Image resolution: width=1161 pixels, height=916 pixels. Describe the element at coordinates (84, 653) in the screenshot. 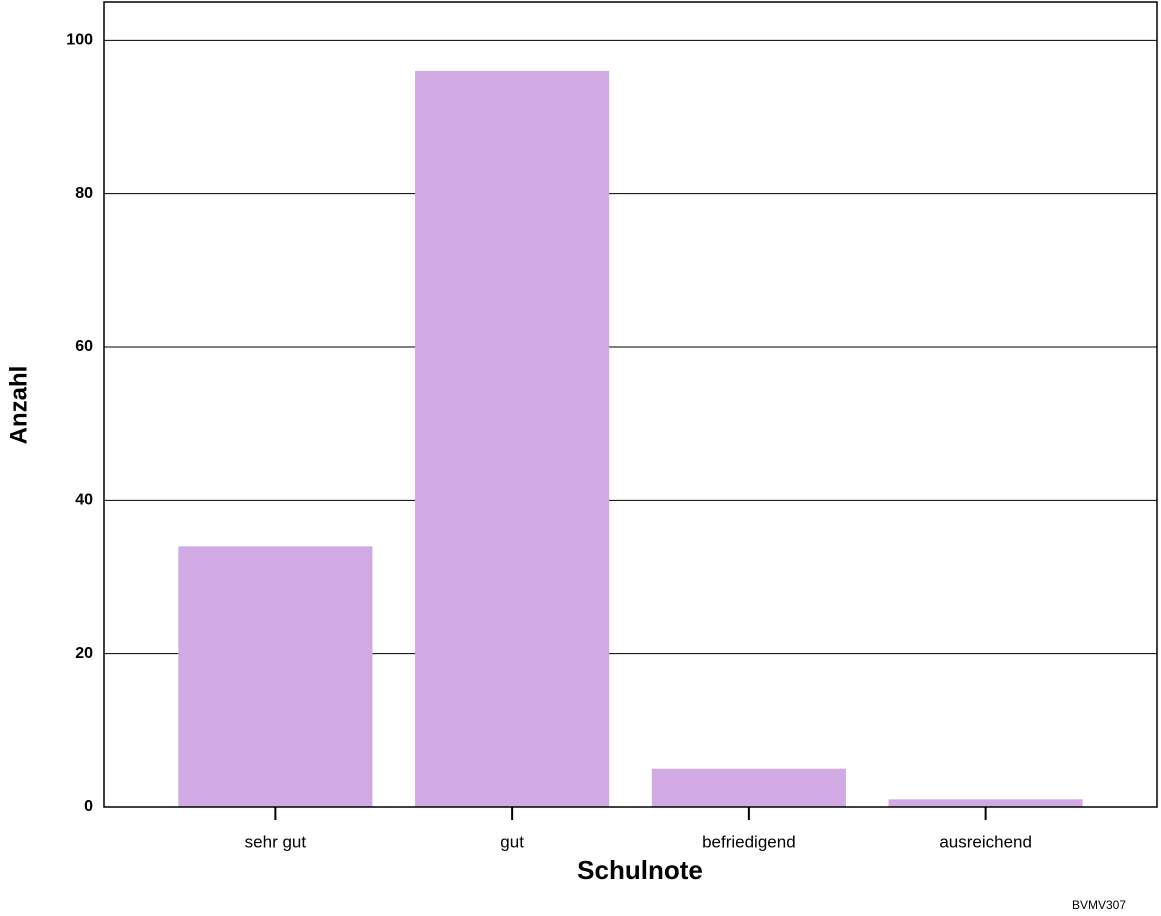

I see `y-tick-label: 20` at that location.